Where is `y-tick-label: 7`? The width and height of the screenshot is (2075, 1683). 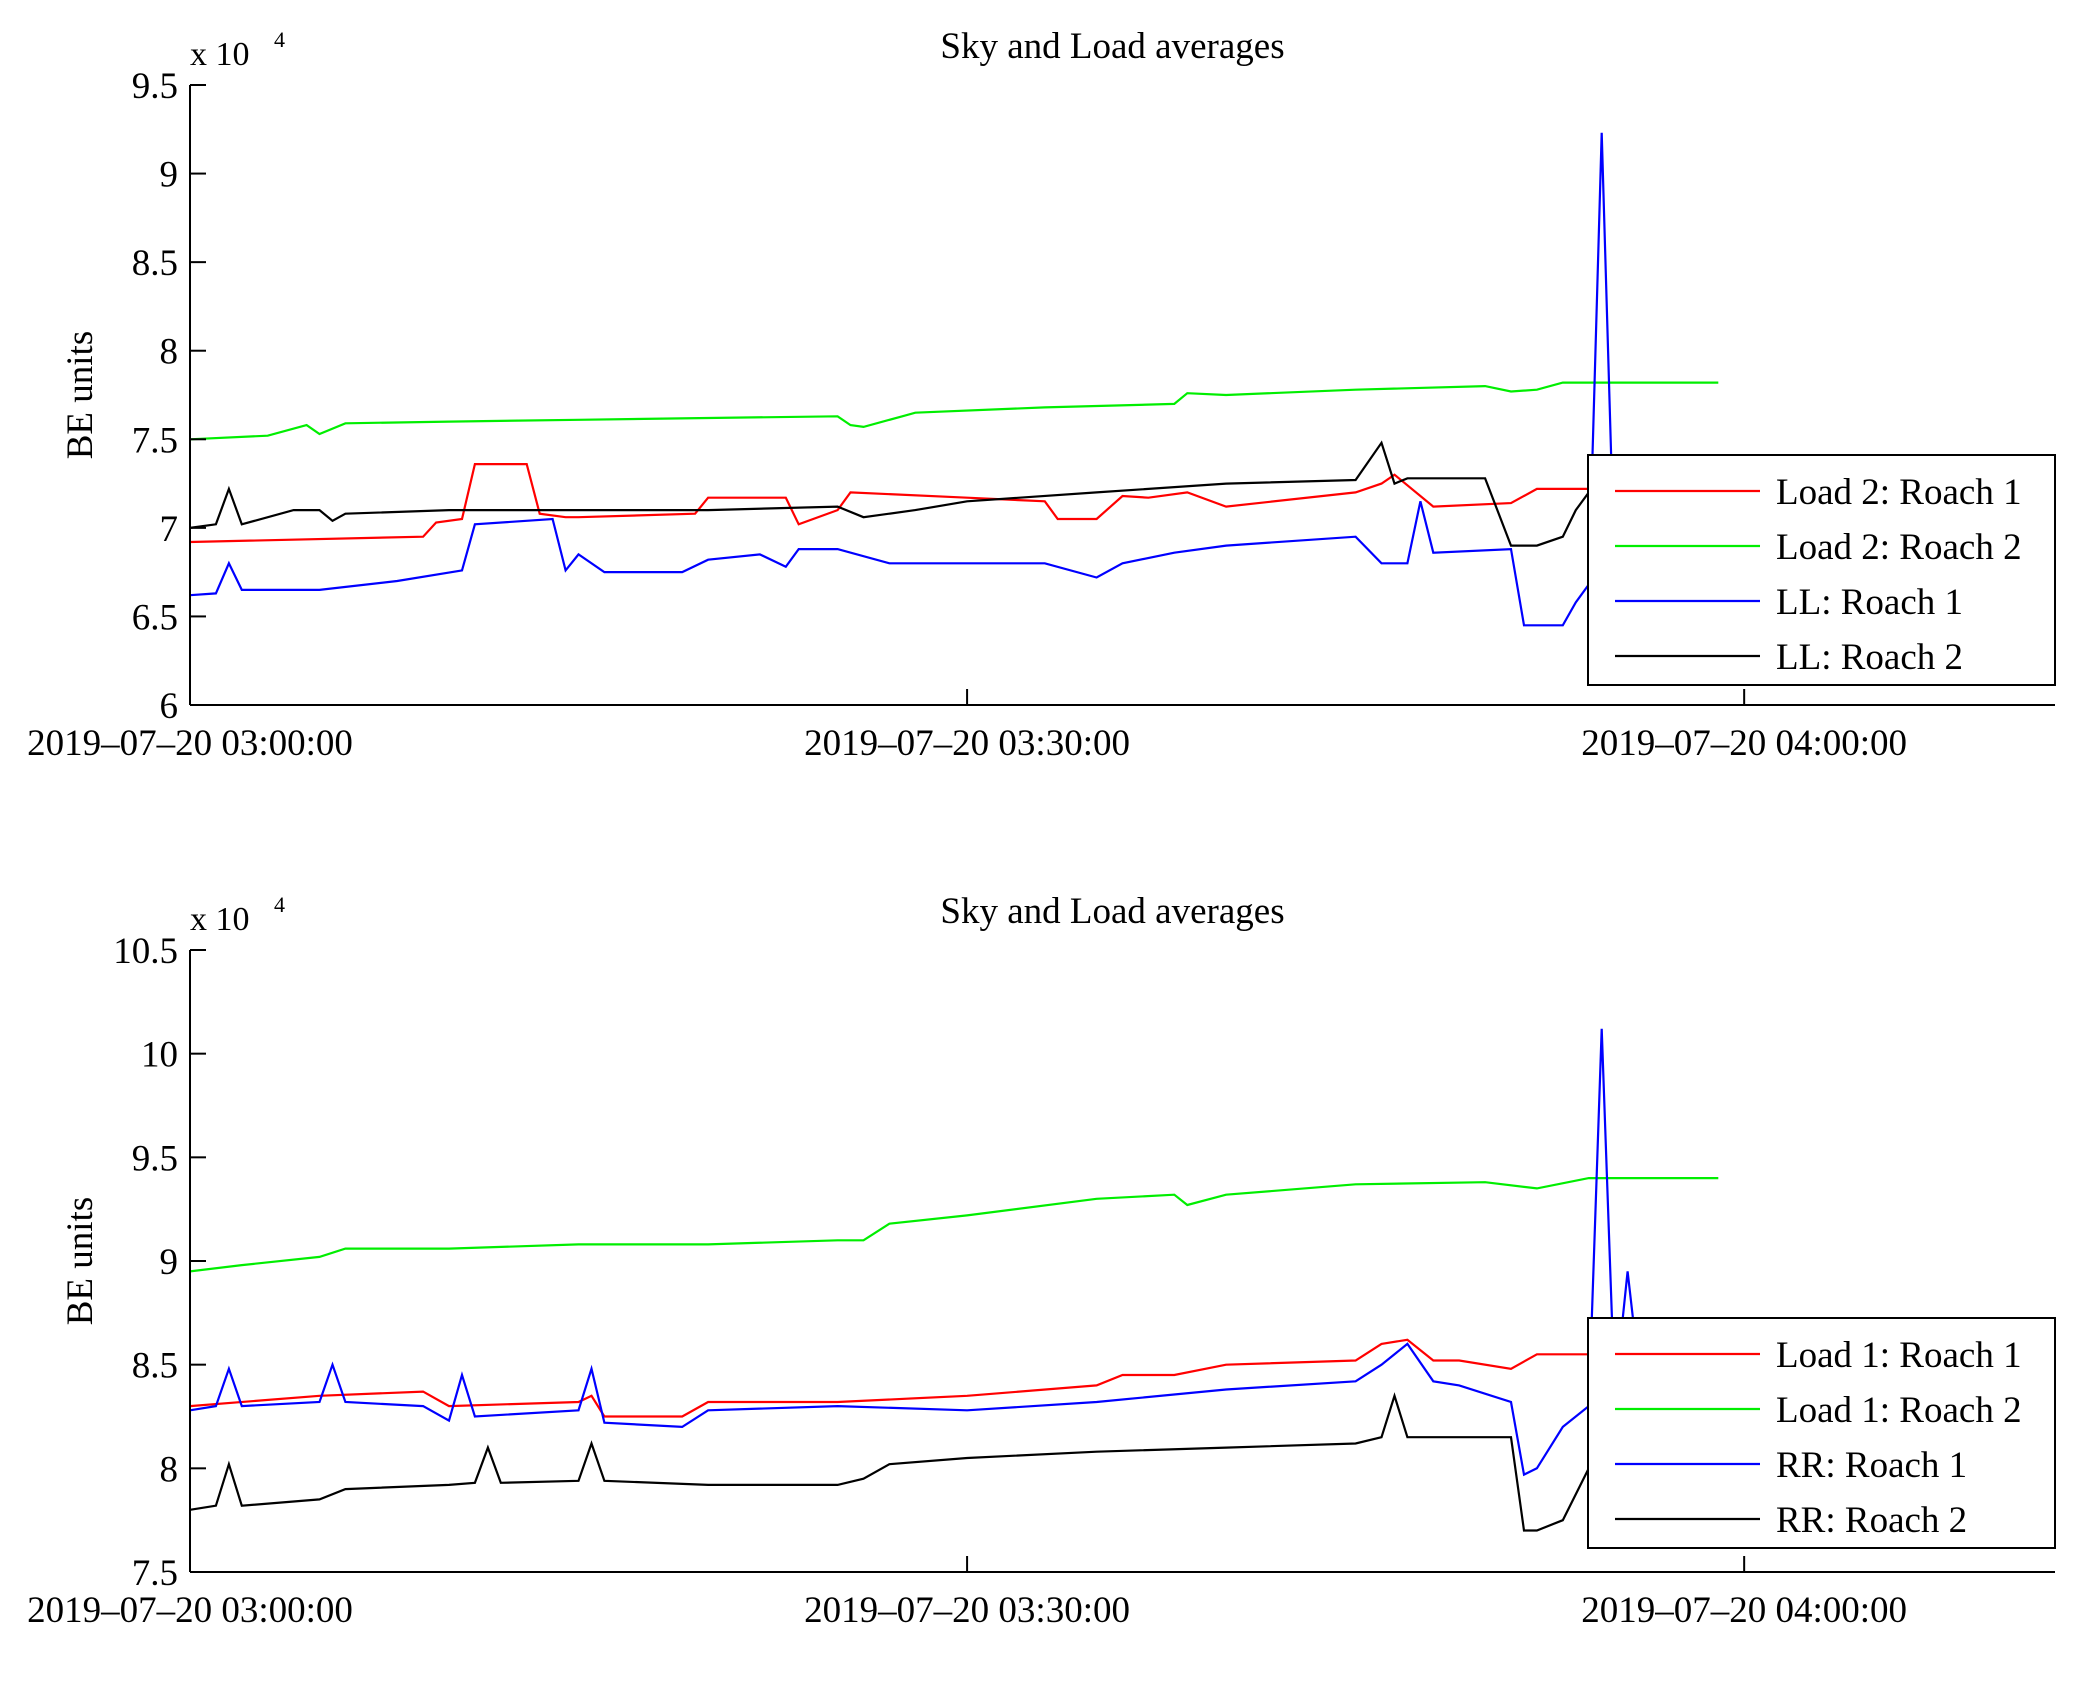 y-tick-label: 7 is located at coordinates (169, 529).